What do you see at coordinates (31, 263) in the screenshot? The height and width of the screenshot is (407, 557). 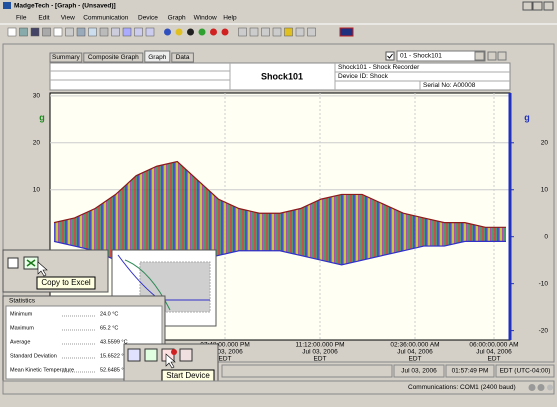 I see `excel-icon` at bounding box center [31, 263].